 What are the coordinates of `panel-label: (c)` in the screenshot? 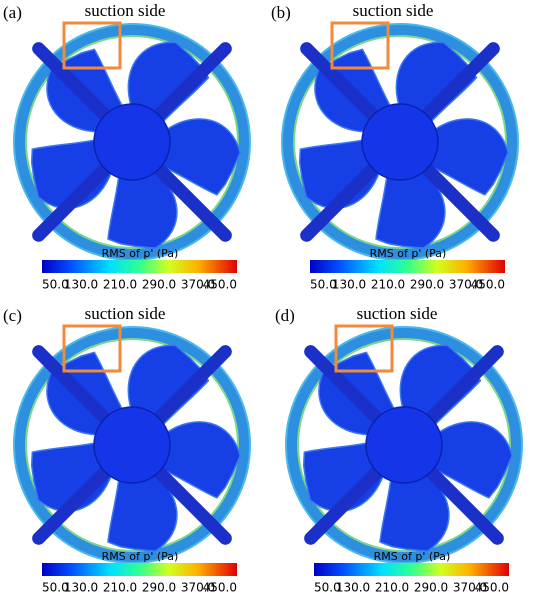 It's located at (12, 315).